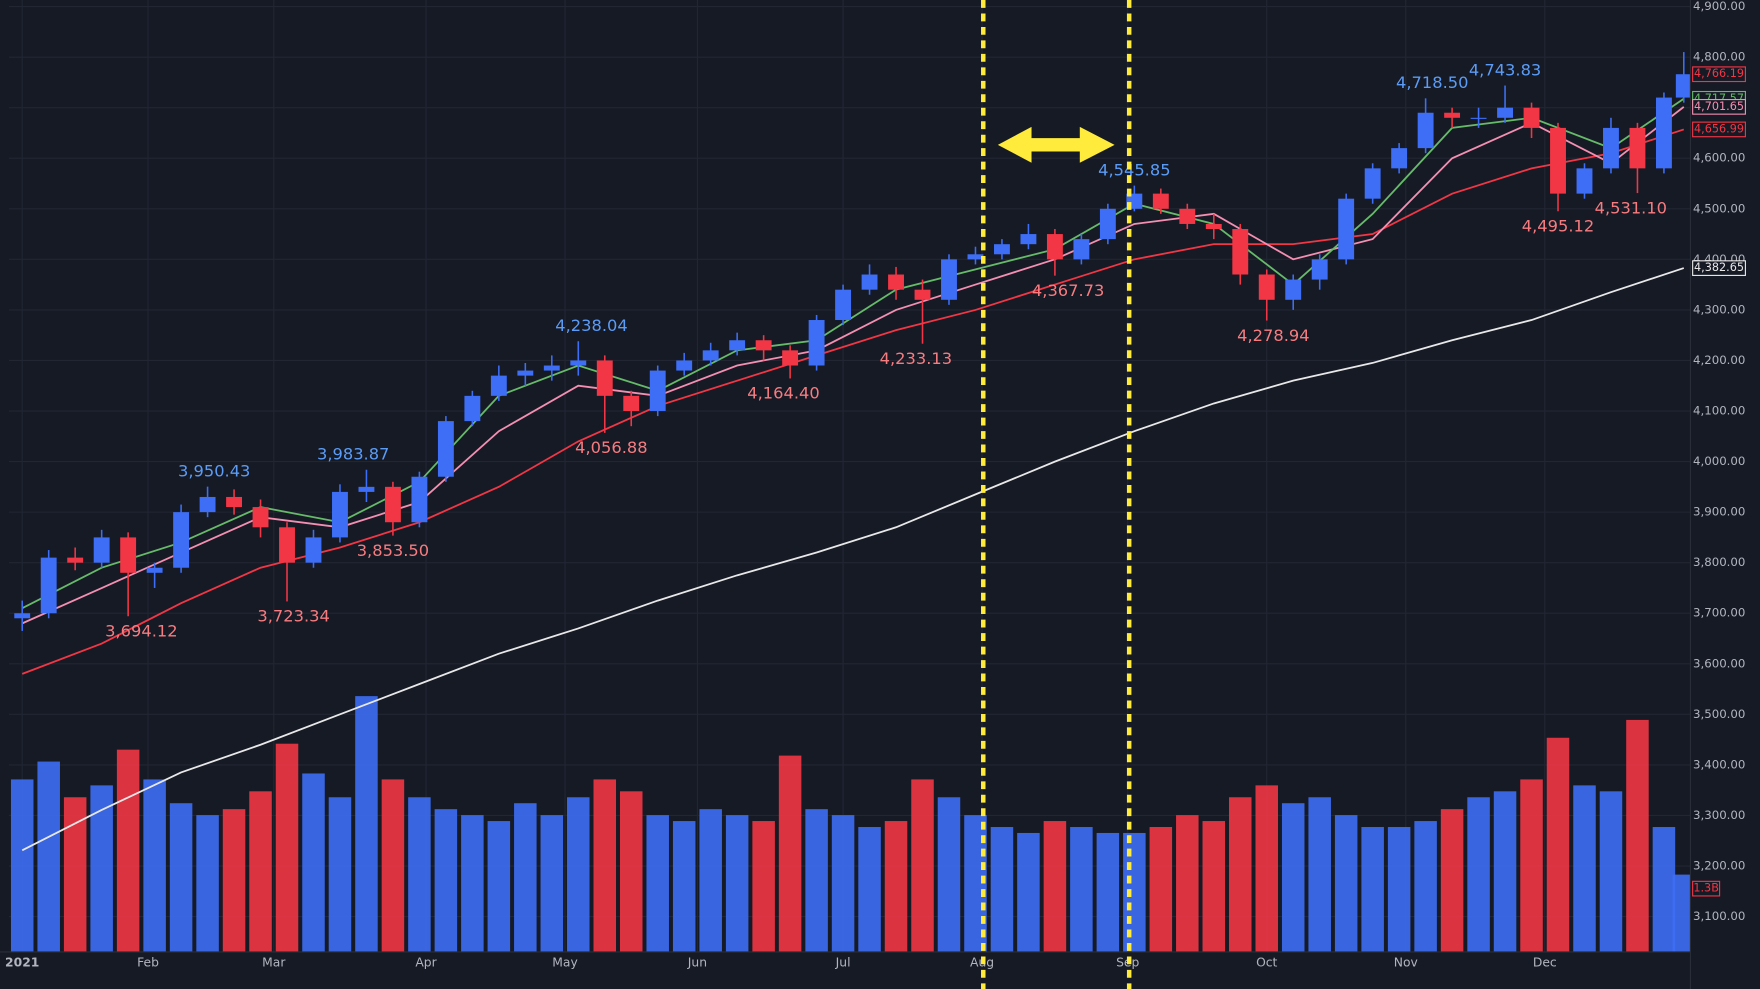 The width and height of the screenshot is (1760, 989). I want to click on y-tick-label: 3,900.00, so click(1719, 512).